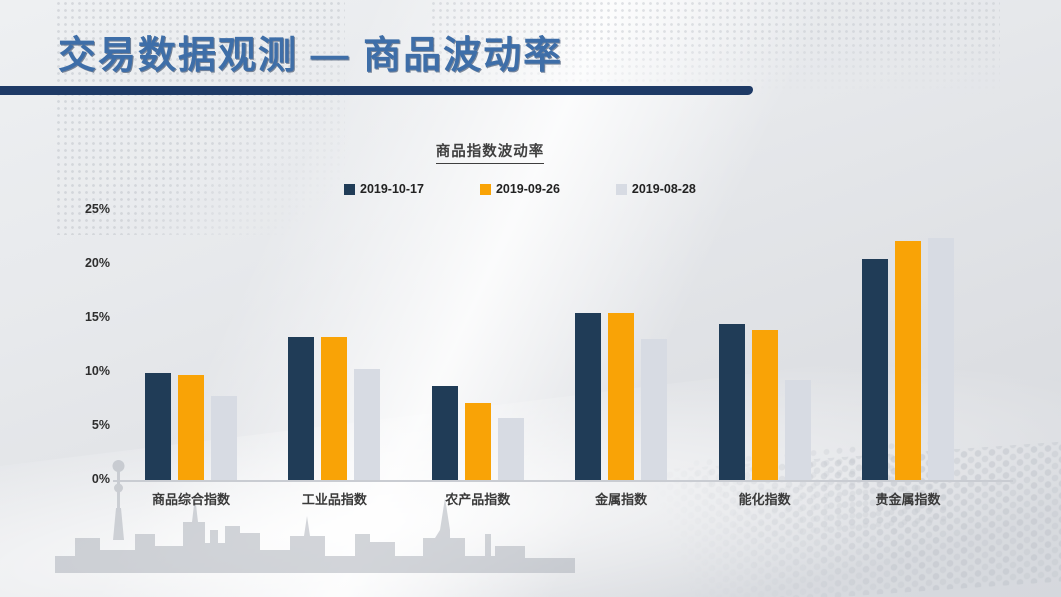  What do you see at coordinates (392, 189) in the screenshot?
I see `legend-label: 2019-10-17` at bounding box center [392, 189].